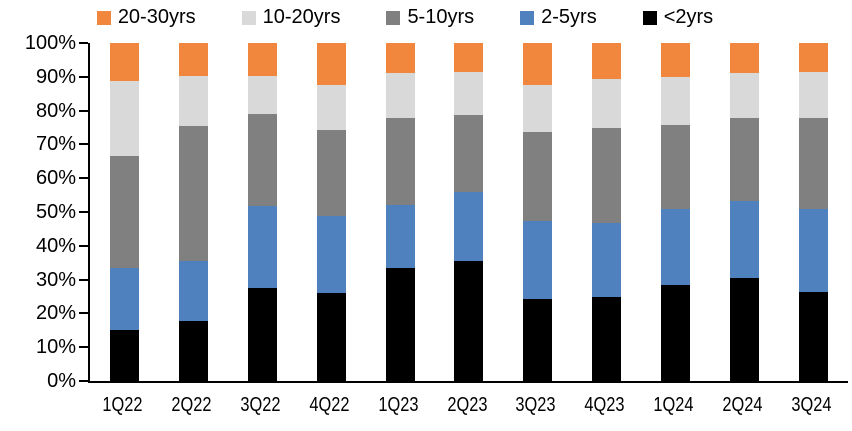 The height and width of the screenshot is (431, 852). I want to click on bar-segment-1q22-5-10yrs, so click(124, 212).